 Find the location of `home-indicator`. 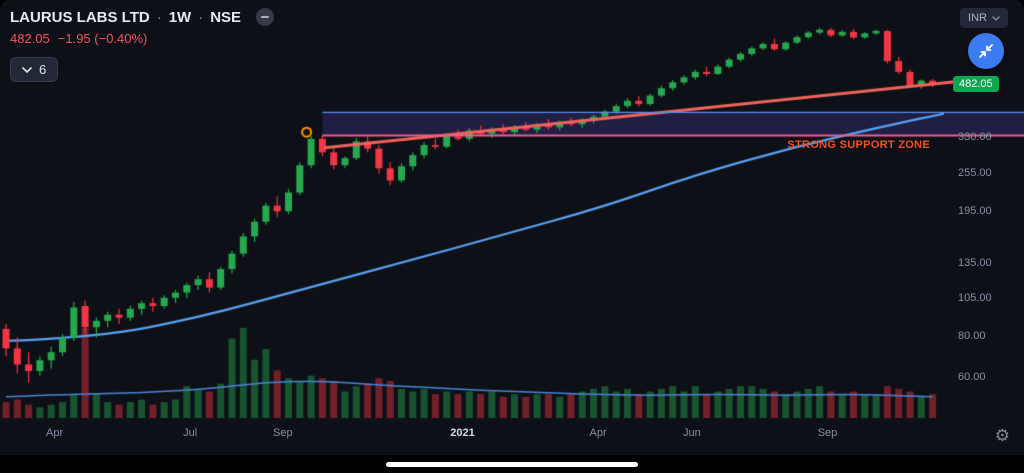

home-indicator is located at coordinates (512, 464).